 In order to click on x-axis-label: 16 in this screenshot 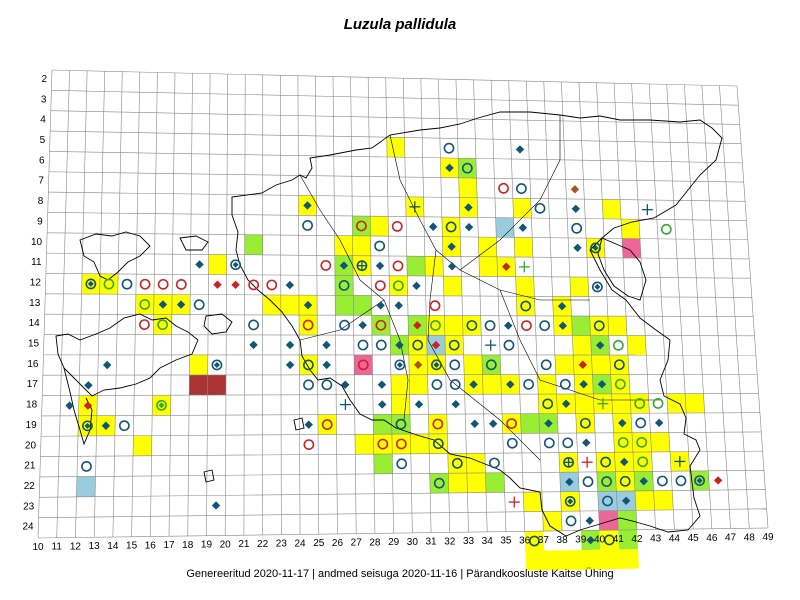, I will do `click(151, 545)`.